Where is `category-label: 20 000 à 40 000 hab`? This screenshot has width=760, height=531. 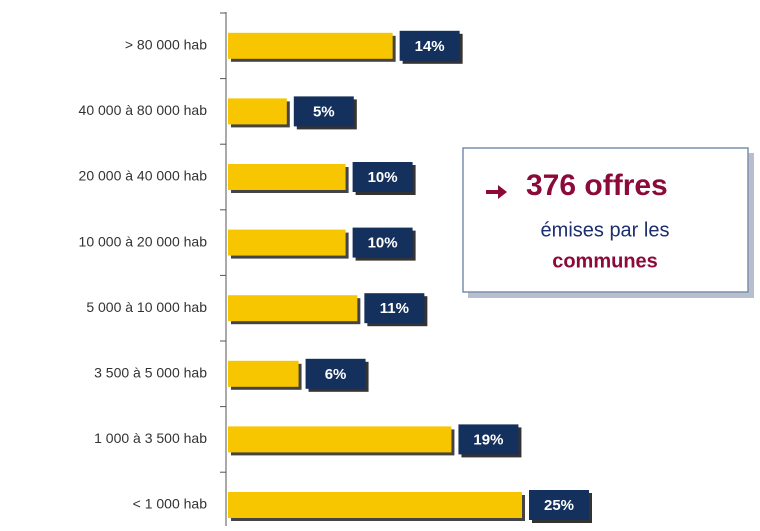
category-label: 20 000 à 40 000 hab is located at coordinates (143, 176).